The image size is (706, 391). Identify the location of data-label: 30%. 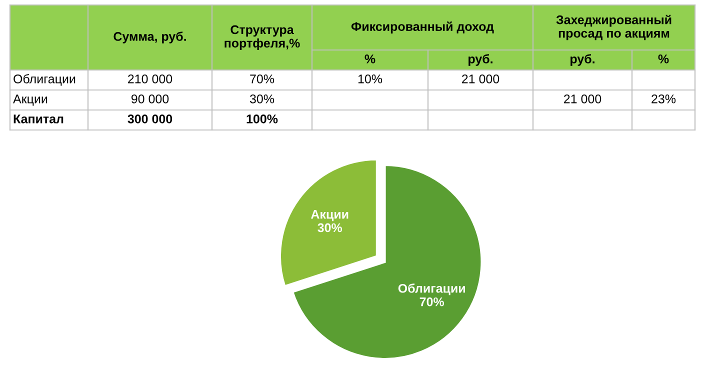
(330, 227).